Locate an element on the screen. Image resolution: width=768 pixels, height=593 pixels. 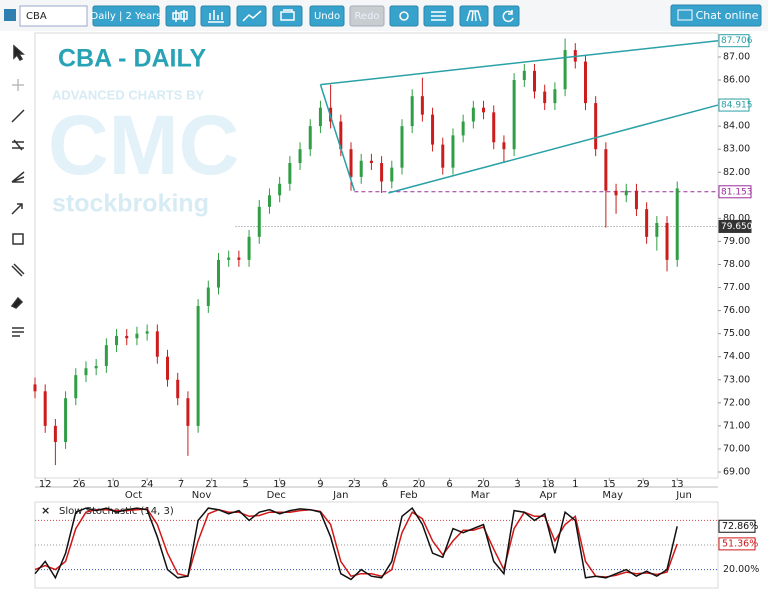
price-tag is located at coordinates (735, 192).